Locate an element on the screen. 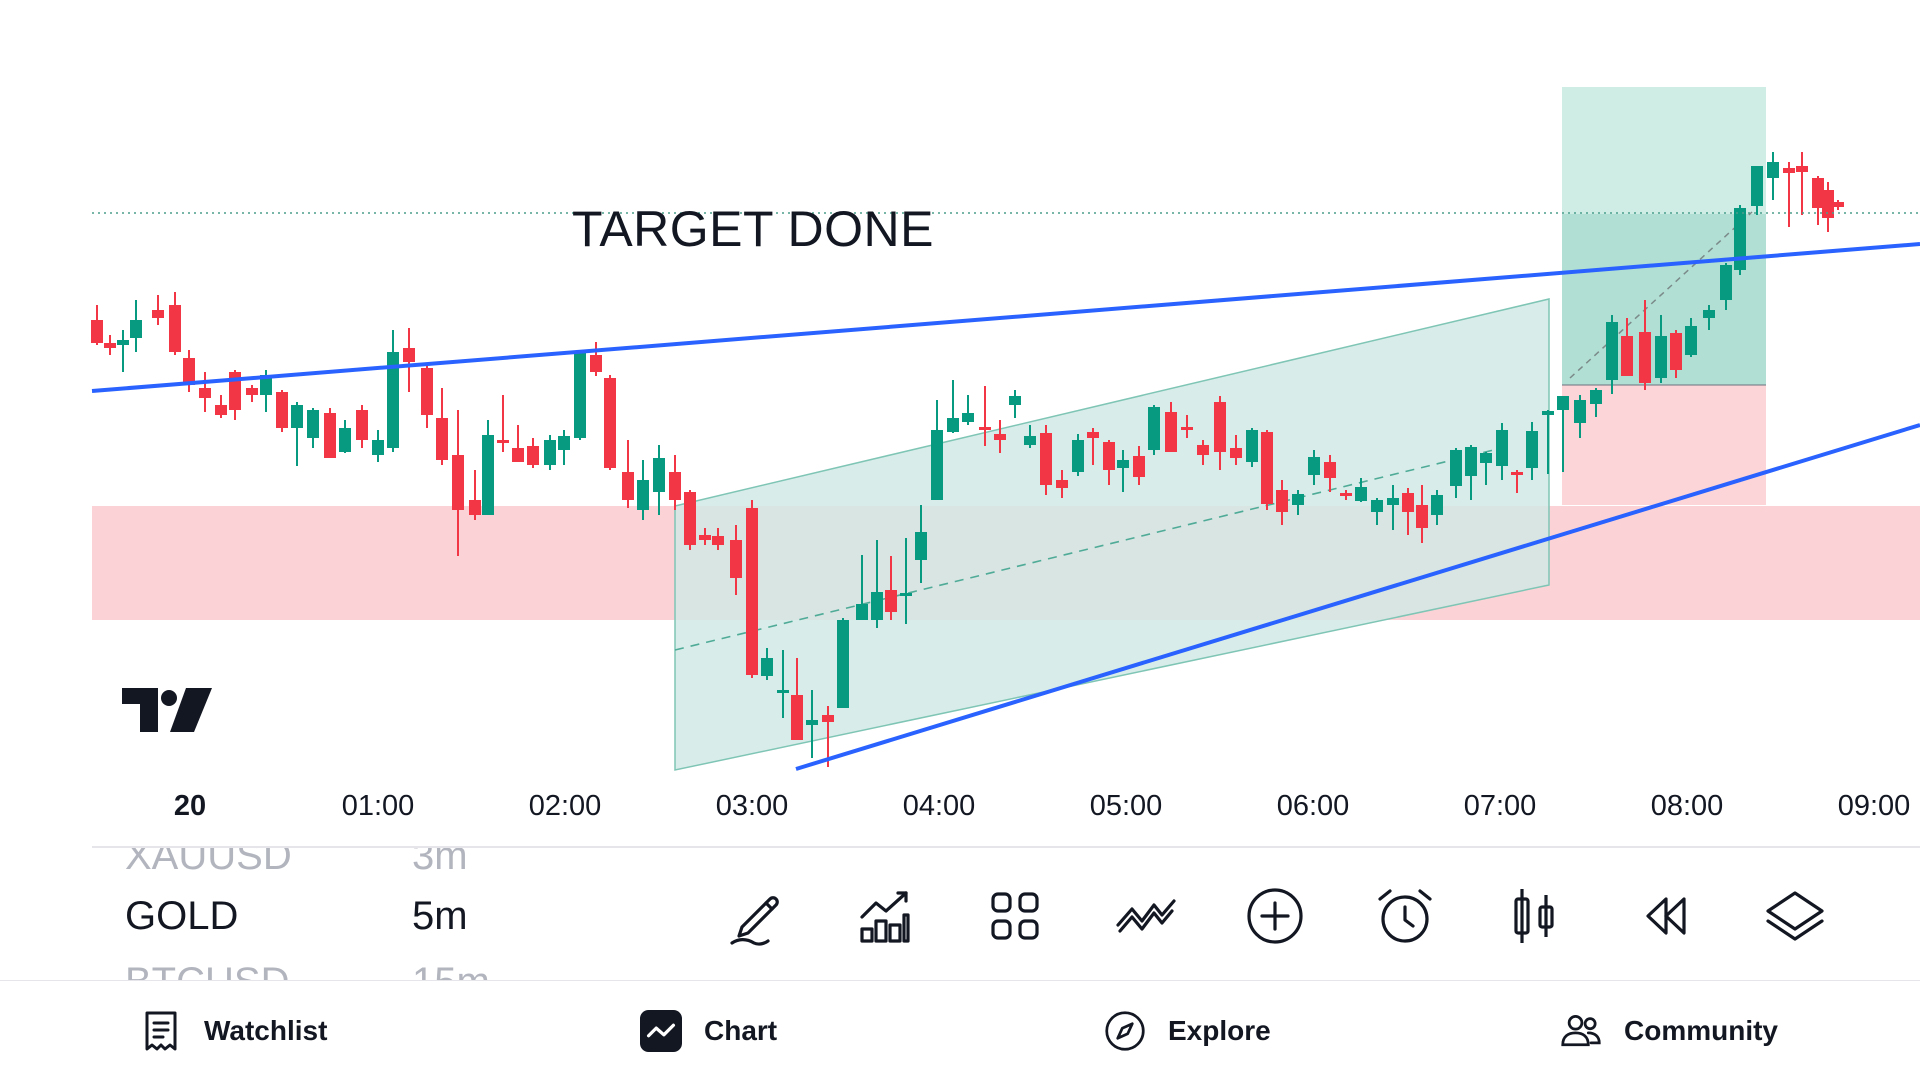 The height and width of the screenshot is (1080, 1920). patterns-button is located at coordinates (1145, 916).